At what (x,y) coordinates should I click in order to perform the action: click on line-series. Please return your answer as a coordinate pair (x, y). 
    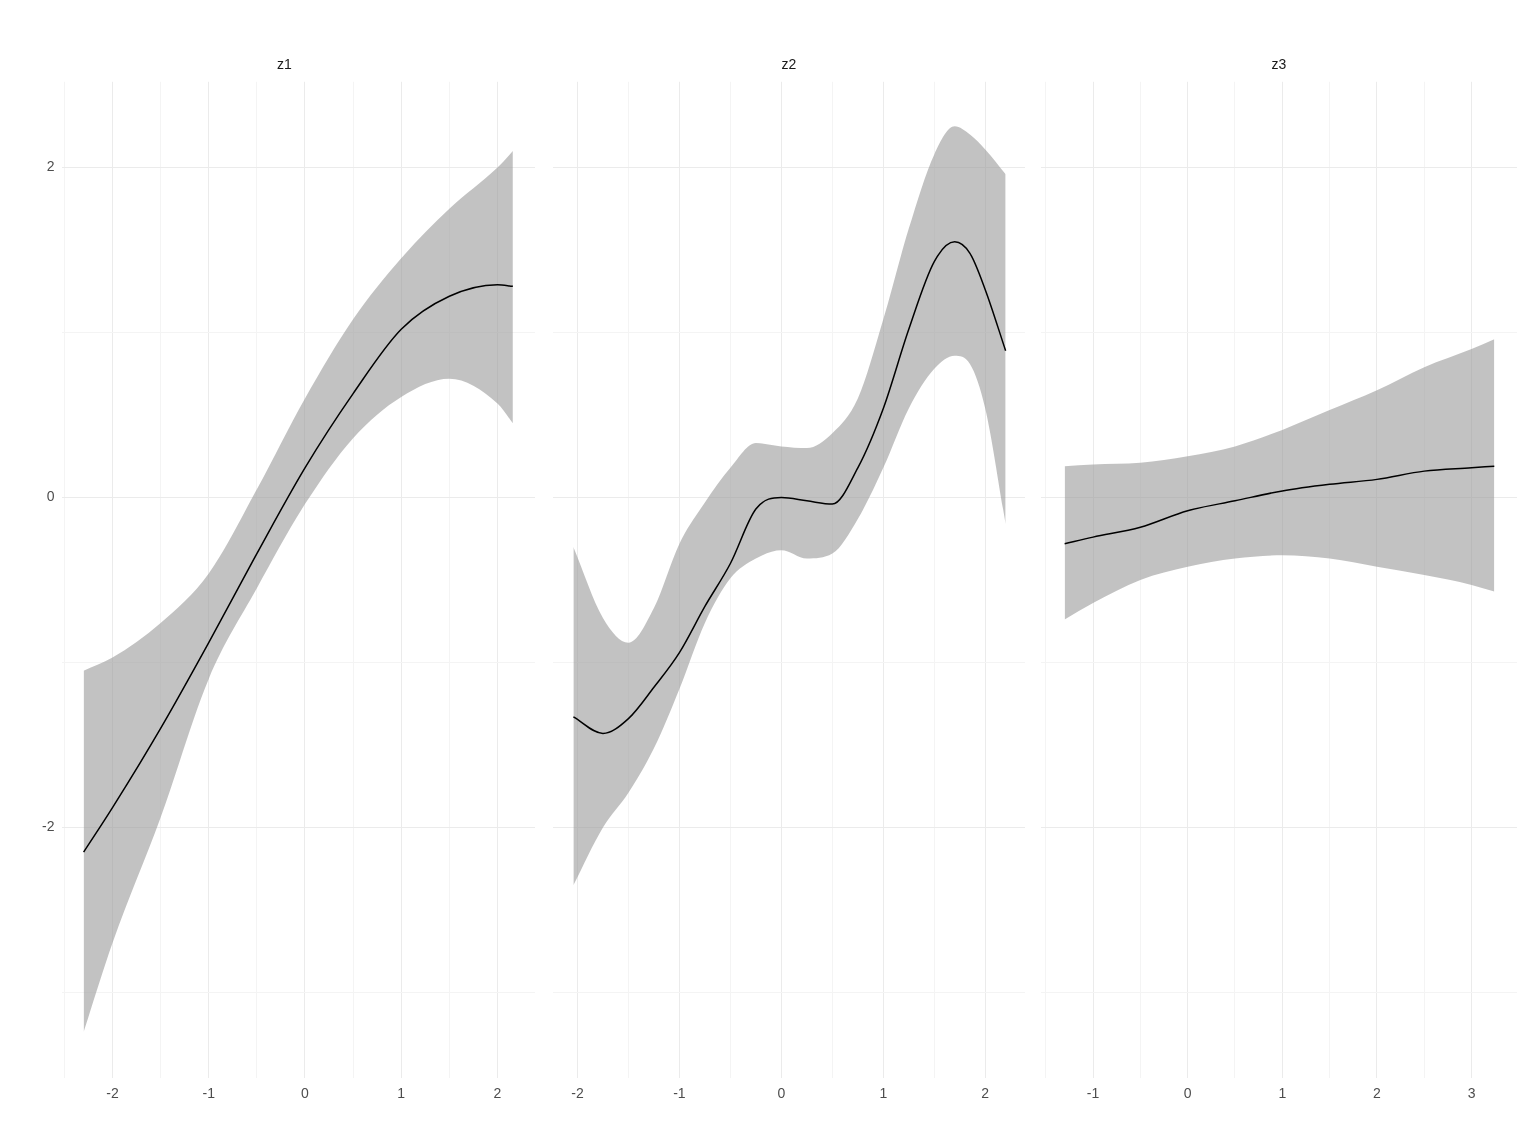
    Looking at the image, I should click on (298, 568).